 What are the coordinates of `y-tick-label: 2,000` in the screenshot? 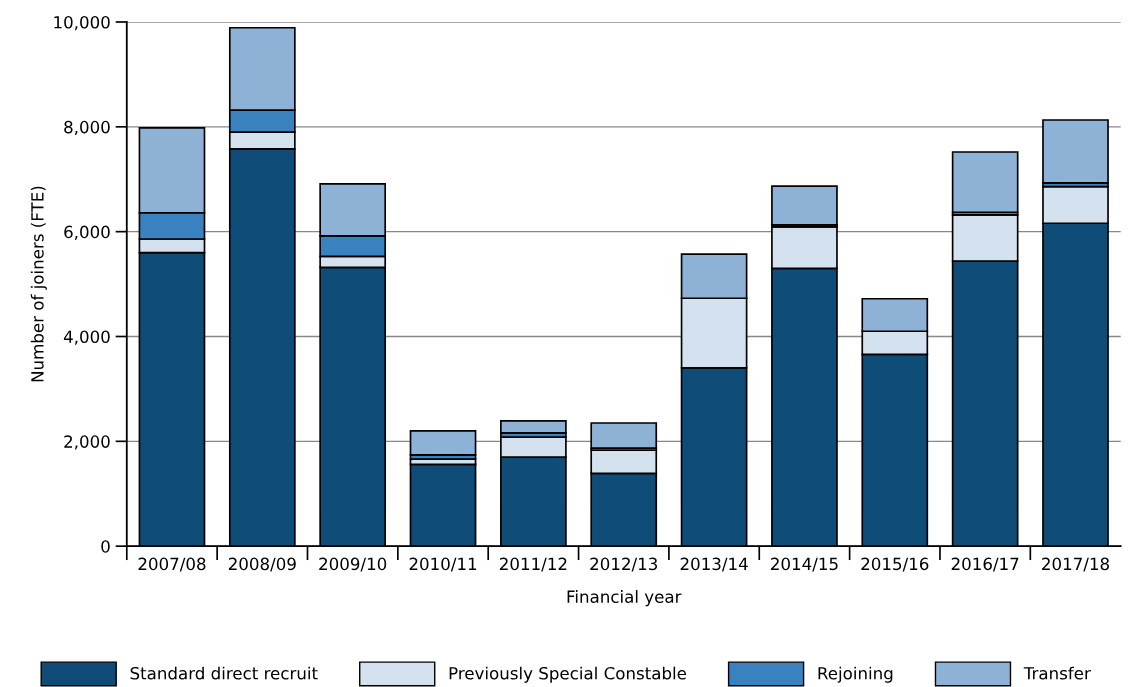 It's located at (87, 442).